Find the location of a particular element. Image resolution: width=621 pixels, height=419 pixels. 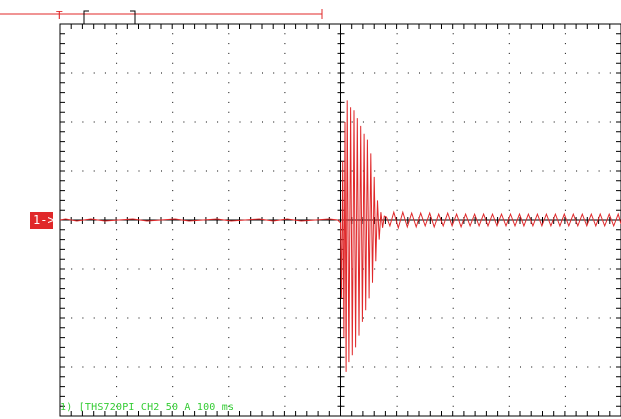

view-window-bracket-right is located at coordinates (133, 17).